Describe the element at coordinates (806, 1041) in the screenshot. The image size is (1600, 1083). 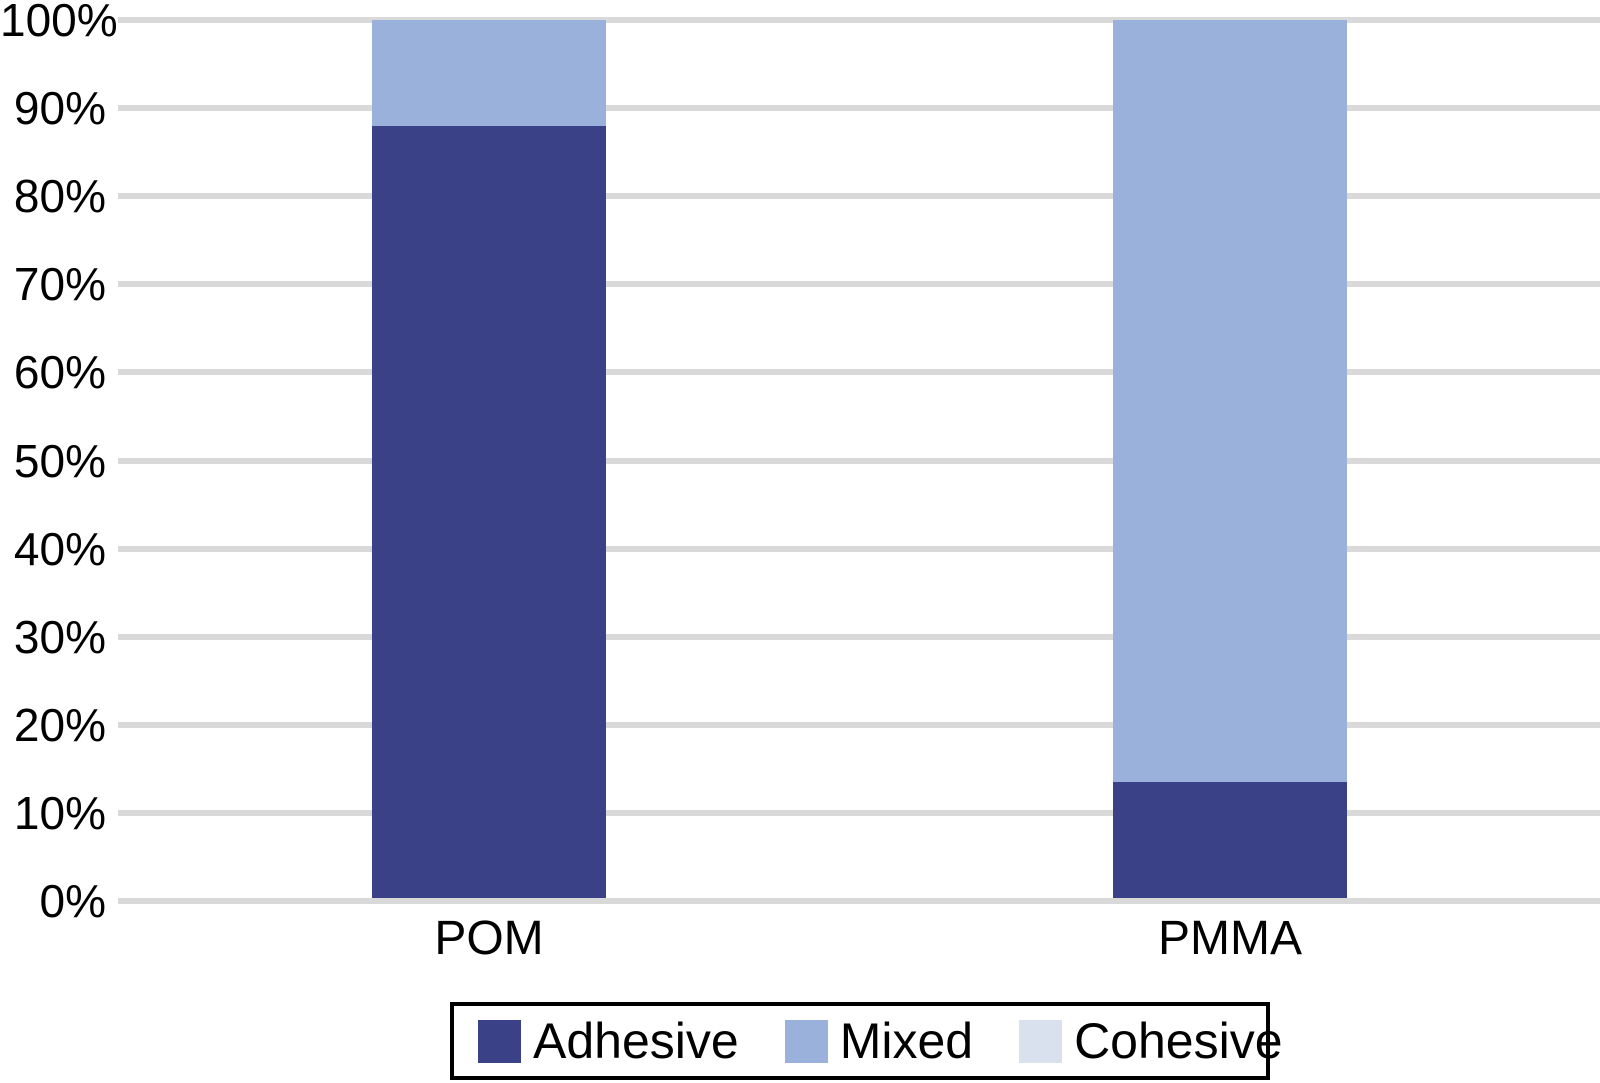
I see `legend-swatch-mixed` at that location.